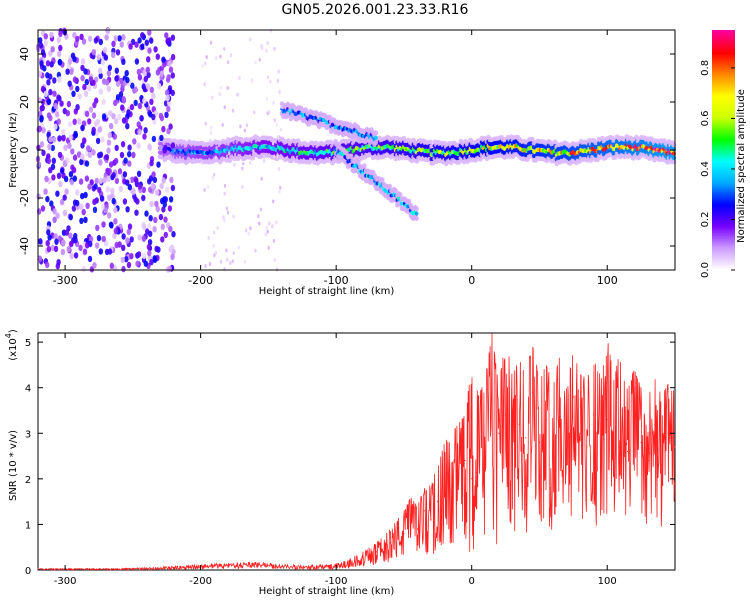  Describe the element at coordinates (705, 169) in the screenshot. I see `colorbar-tick-label: 0.4` at that location.